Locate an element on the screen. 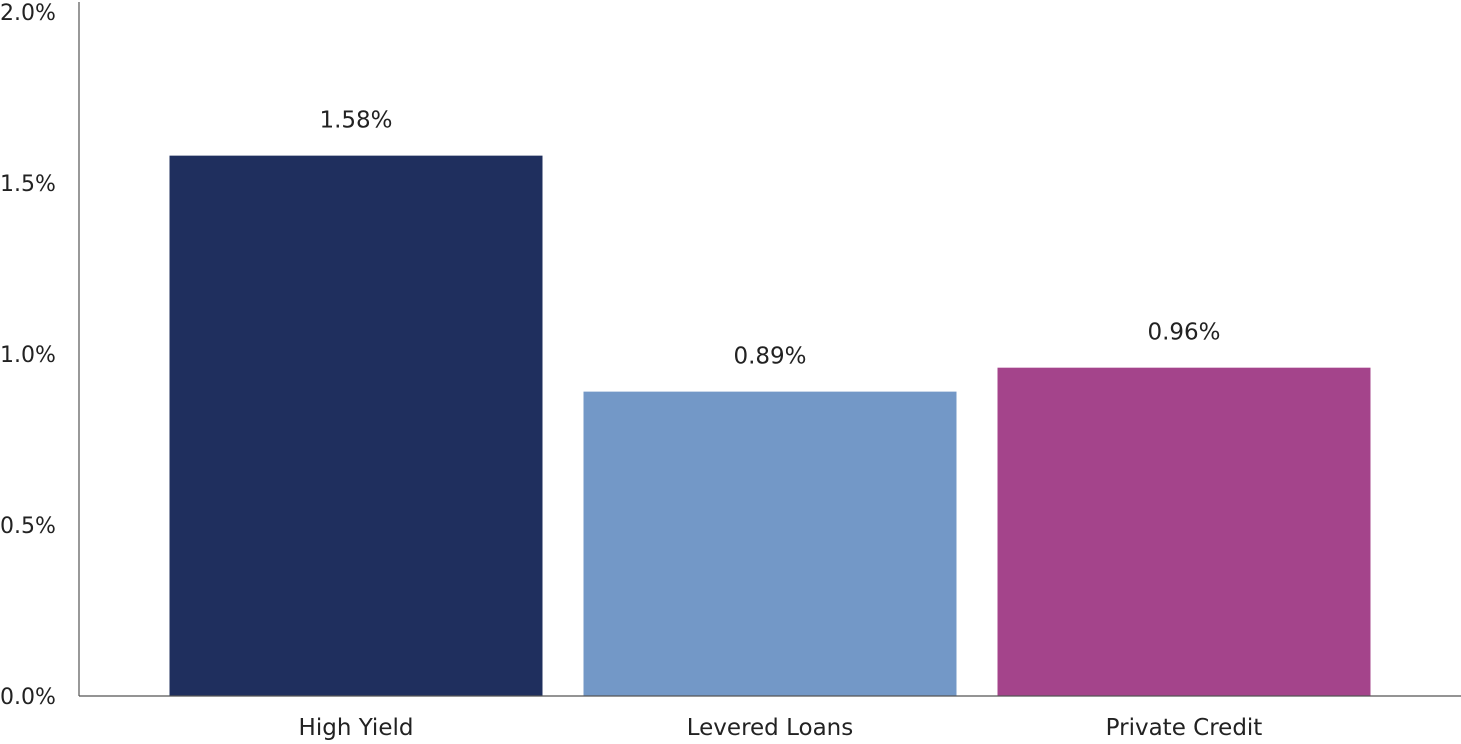 Image resolution: width=1461 pixels, height=744 pixels. y-tick-label: 2.0% is located at coordinates (28, 13).